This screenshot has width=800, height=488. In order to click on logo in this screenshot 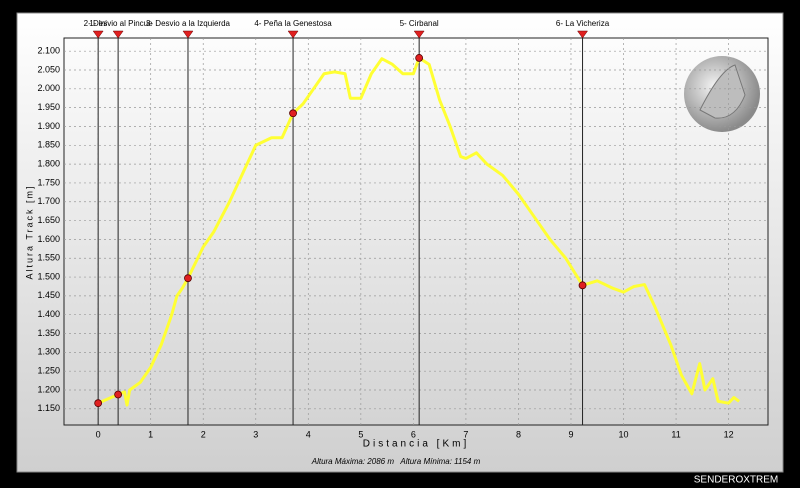, I will do `click(722, 94)`.